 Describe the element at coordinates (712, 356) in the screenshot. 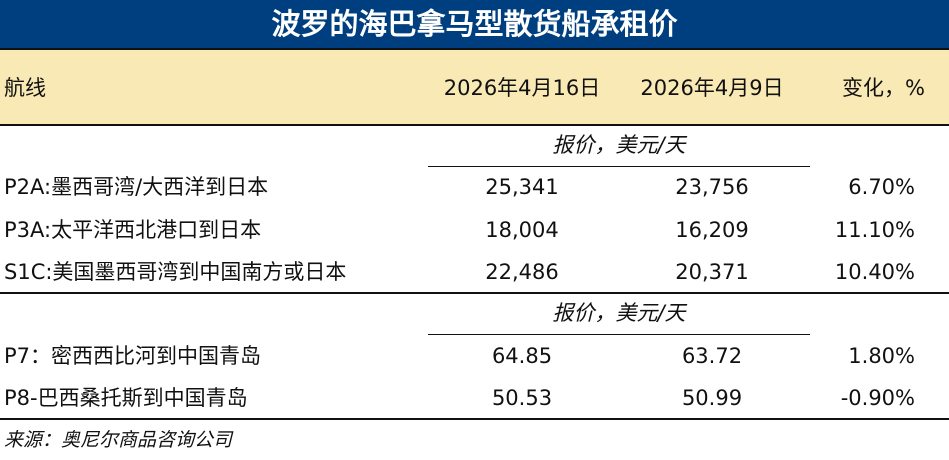

I see `value-date2: 63.72` at that location.